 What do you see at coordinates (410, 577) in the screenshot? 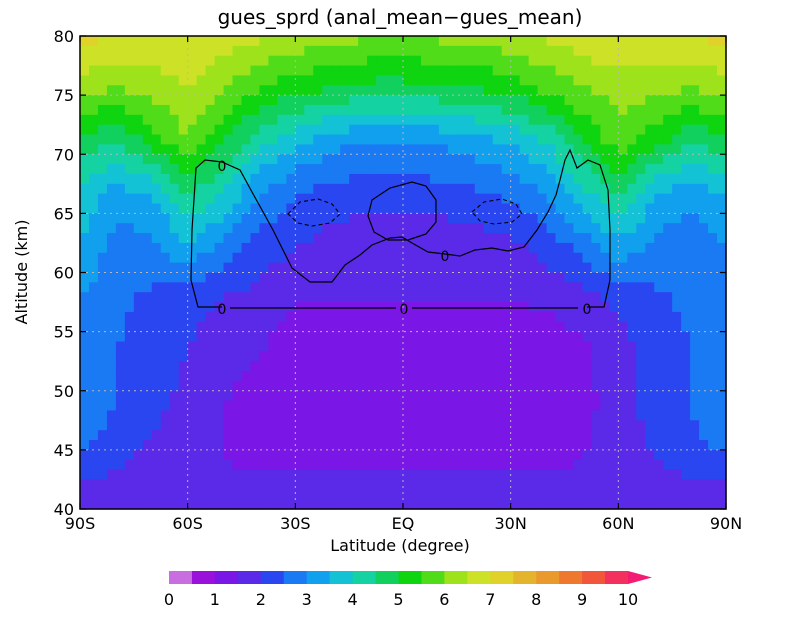
I see `colorbar-swatch` at bounding box center [410, 577].